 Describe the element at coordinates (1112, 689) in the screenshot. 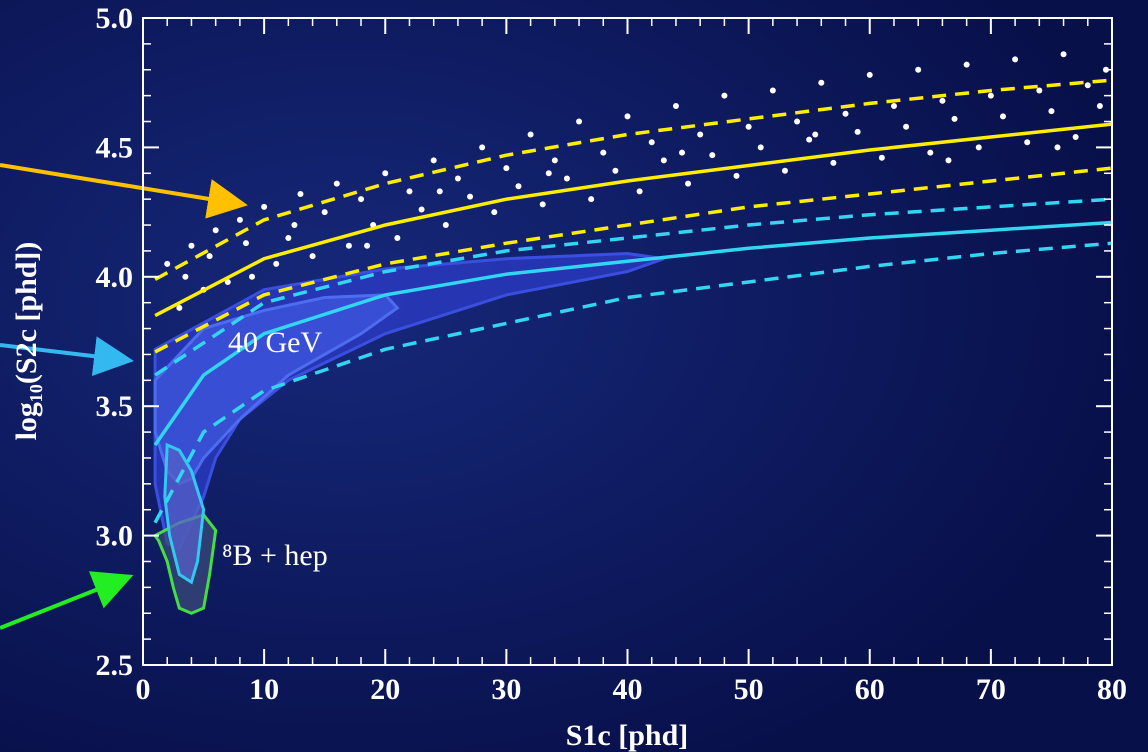

I see `x-tick-label: 80` at that location.